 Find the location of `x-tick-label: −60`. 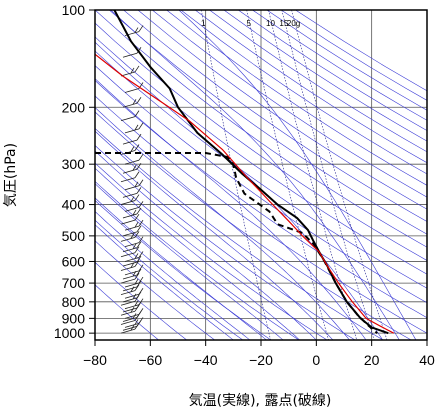

x-tick-label: −60 is located at coordinates (150, 360).